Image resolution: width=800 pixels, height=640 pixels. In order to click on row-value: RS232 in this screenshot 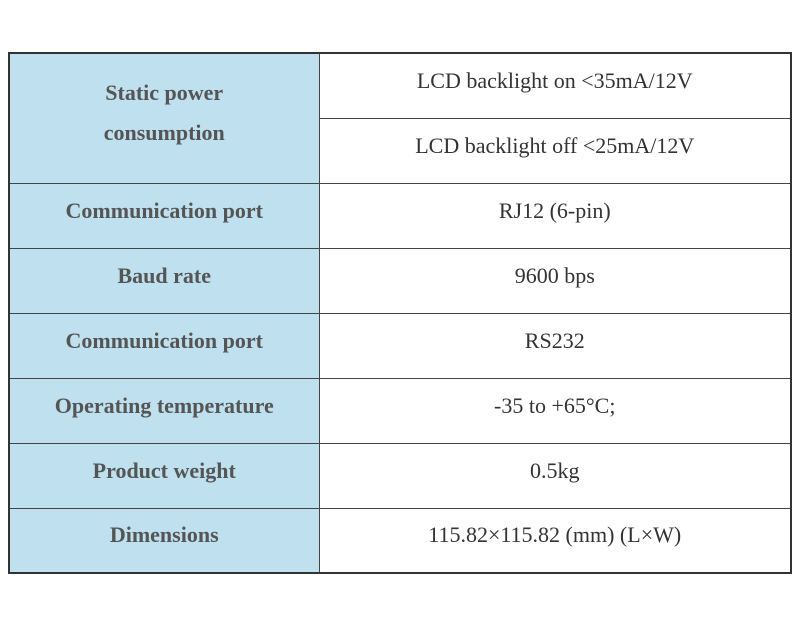, I will do `click(555, 345)`.